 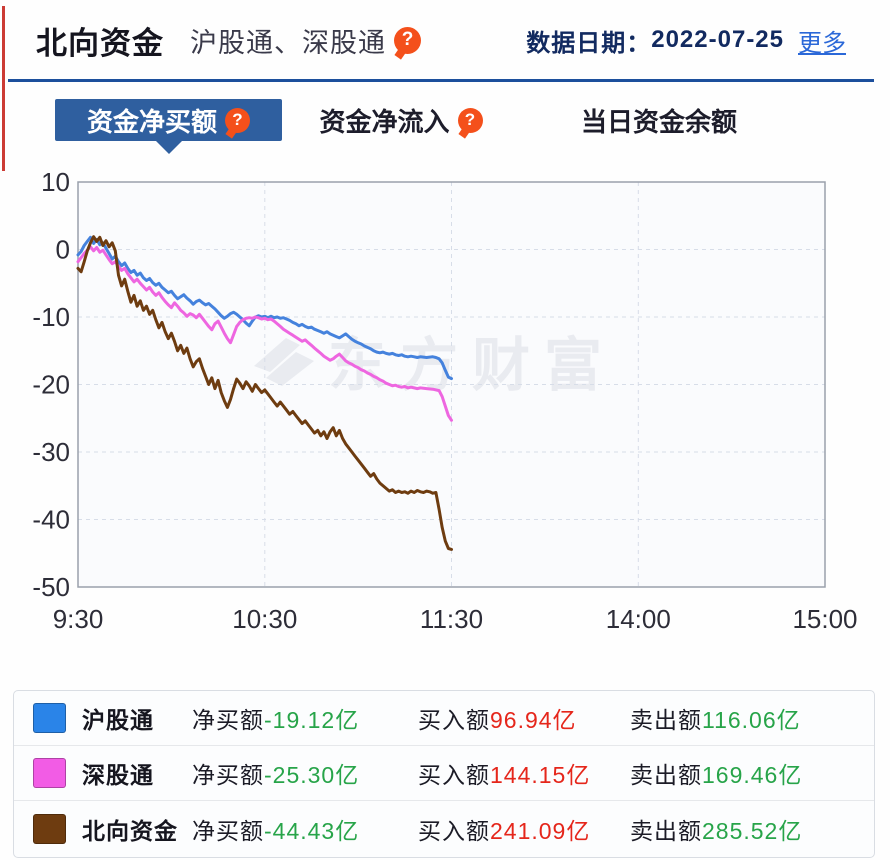 What do you see at coordinates (49, 773) in the screenshot?
I see `series-swatch-shenzhen` at bounding box center [49, 773].